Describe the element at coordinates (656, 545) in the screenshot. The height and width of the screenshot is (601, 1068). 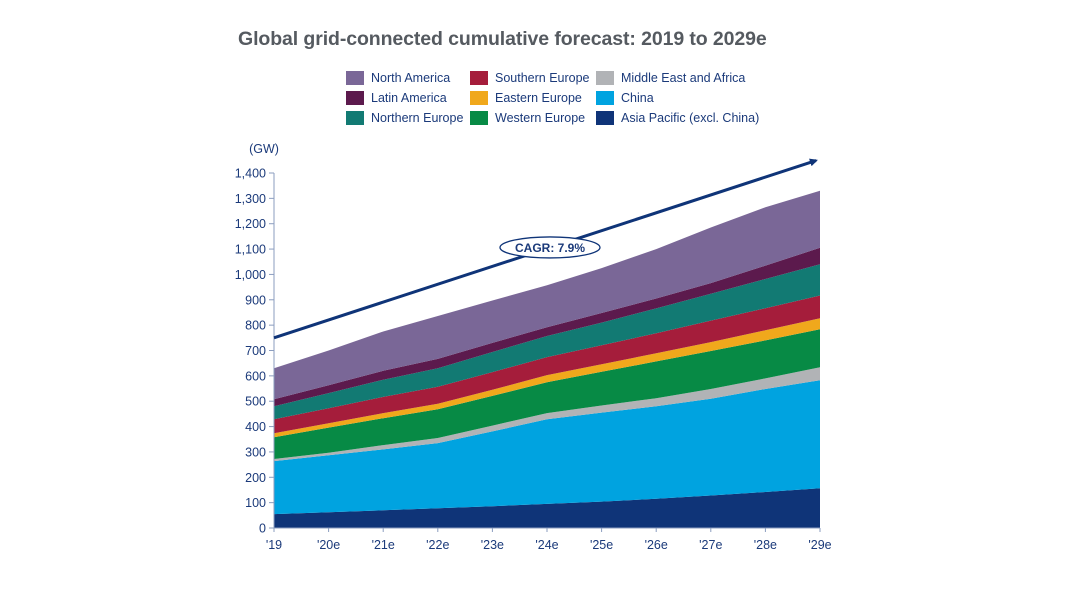
I see `x-tick-label: '26e` at that location.